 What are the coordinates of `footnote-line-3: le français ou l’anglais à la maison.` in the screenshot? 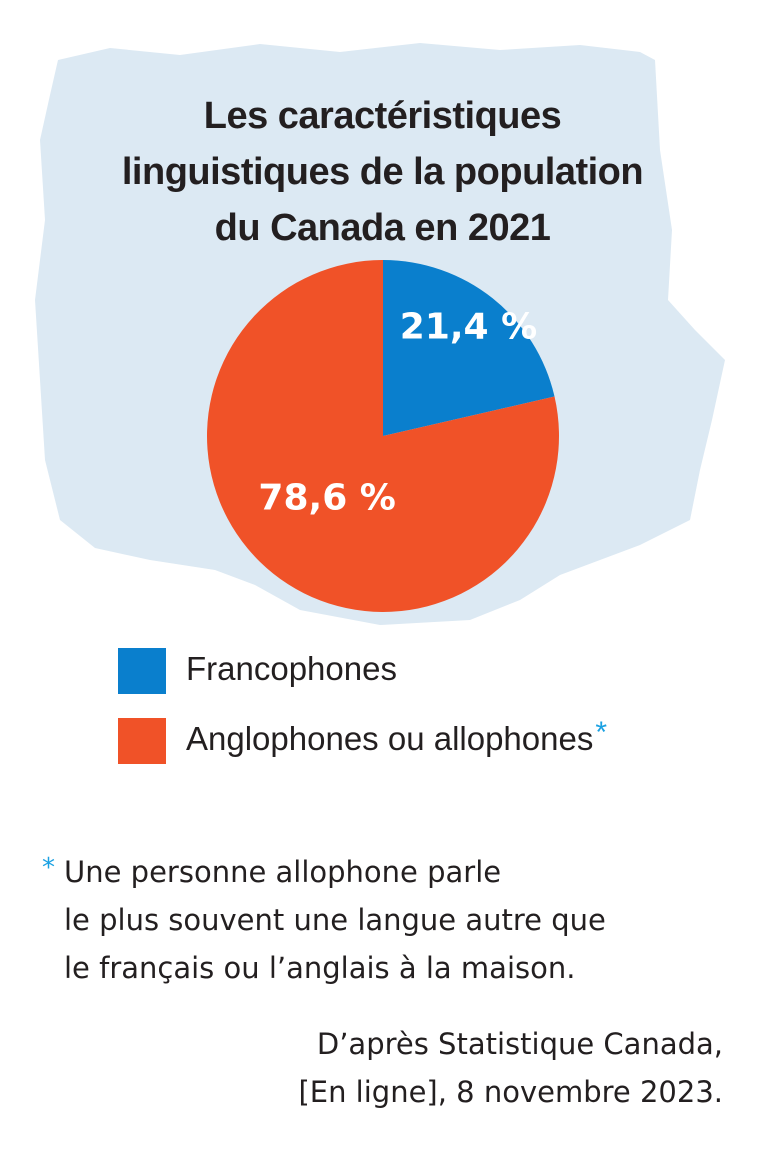 It's located at (320, 968).